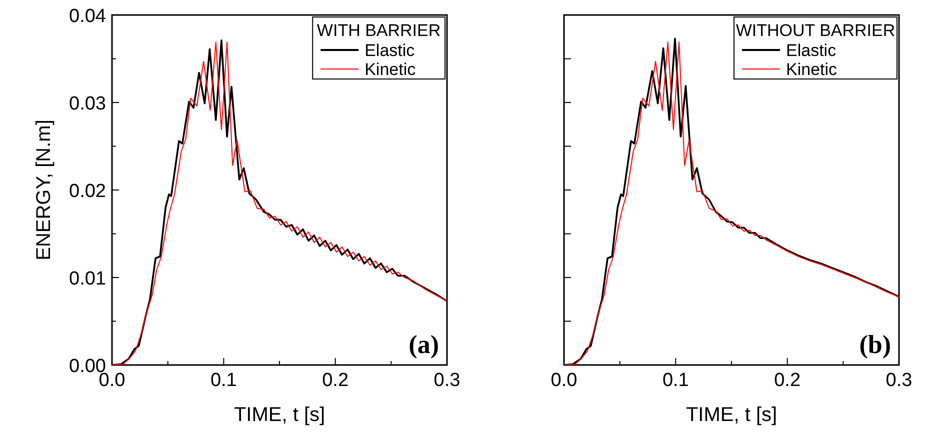 The image size is (931, 440). Describe the element at coordinates (875, 344) in the screenshot. I see `annotation: (b)` at that location.